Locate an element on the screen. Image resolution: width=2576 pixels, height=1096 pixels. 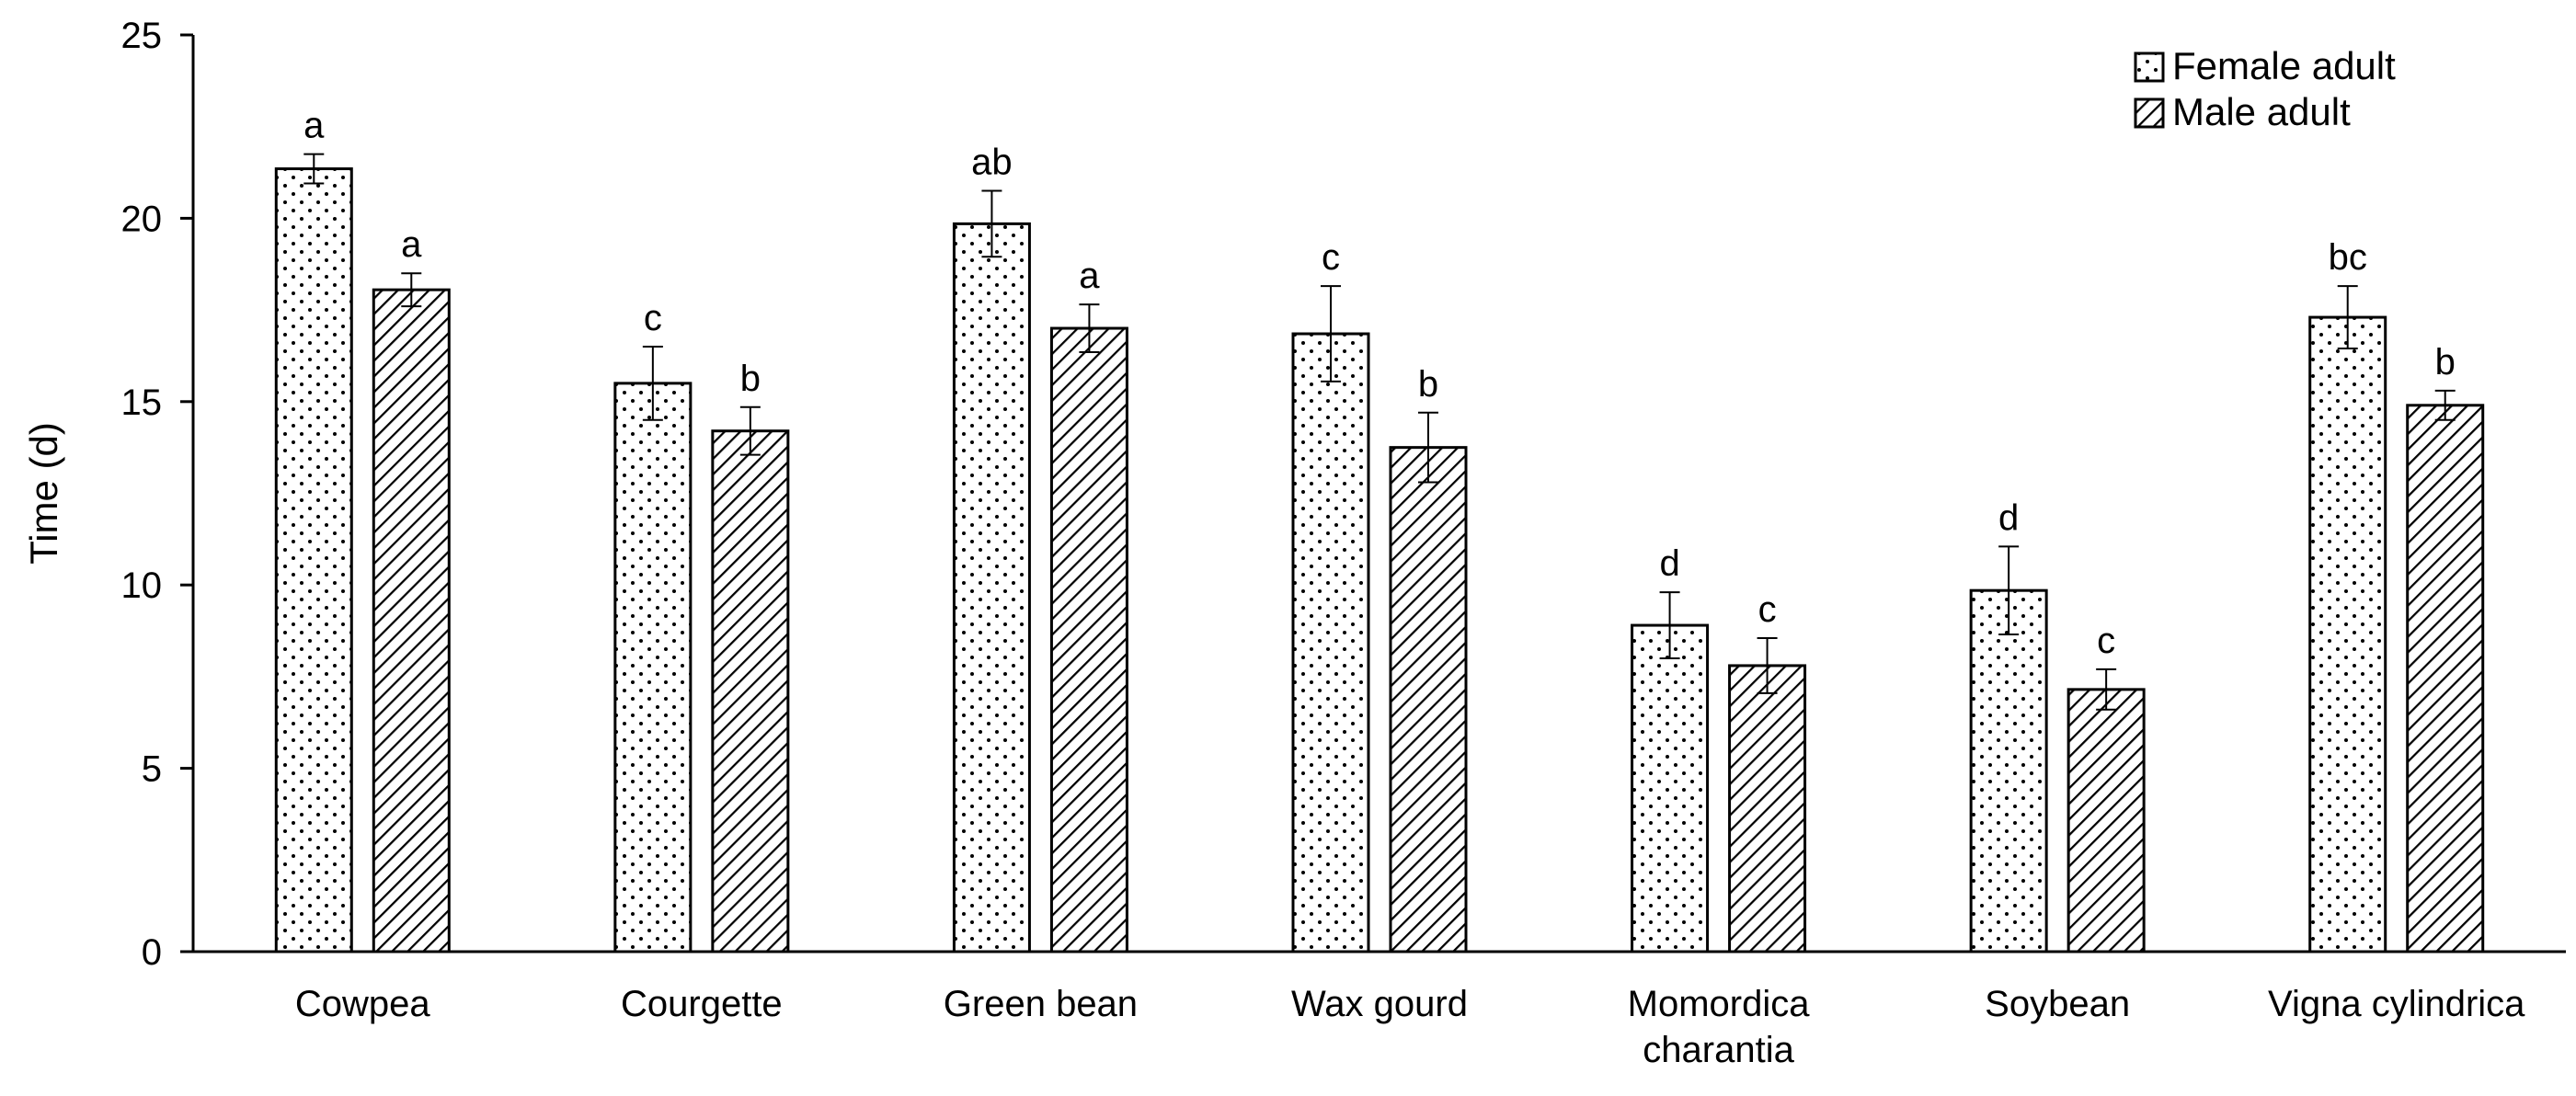
category-label-line: charantia is located at coordinates (1719, 1050).